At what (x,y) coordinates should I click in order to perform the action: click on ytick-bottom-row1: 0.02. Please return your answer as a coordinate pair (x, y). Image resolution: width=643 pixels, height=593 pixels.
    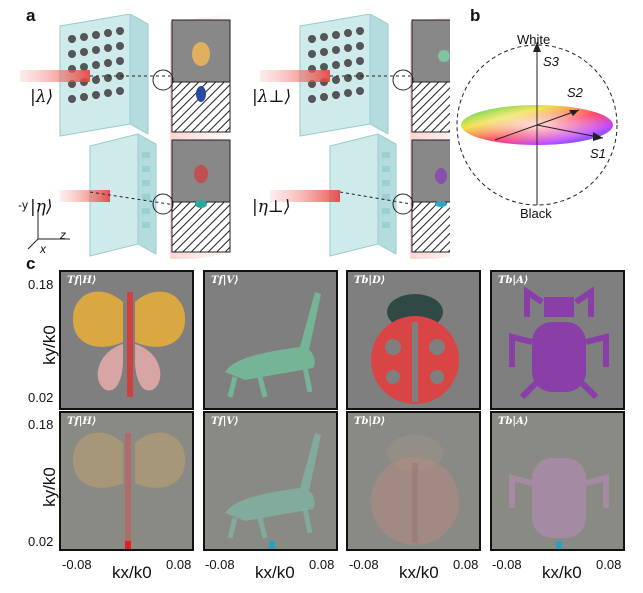
    Looking at the image, I should click on (41, 397).